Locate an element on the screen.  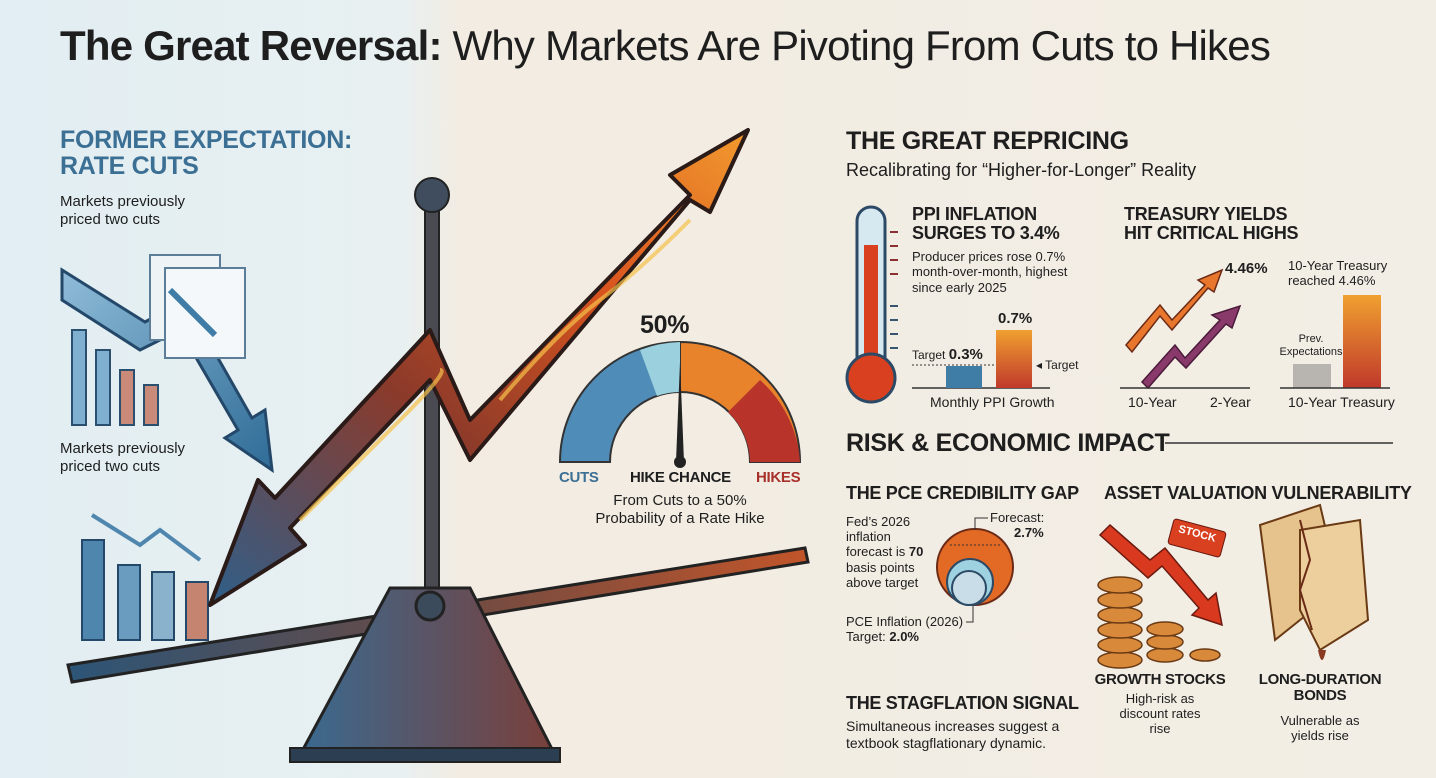
label-10-year: 10-Year is located at coordinates (1152, 402).